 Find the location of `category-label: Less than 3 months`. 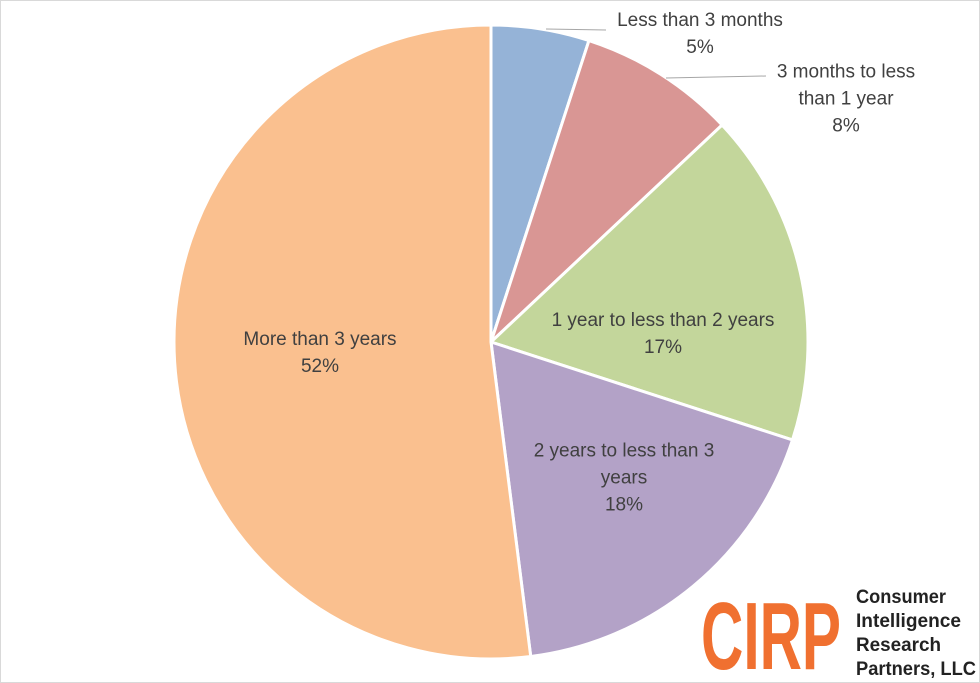

category-label: Less than 3 months is located at coordinates (700, 20).